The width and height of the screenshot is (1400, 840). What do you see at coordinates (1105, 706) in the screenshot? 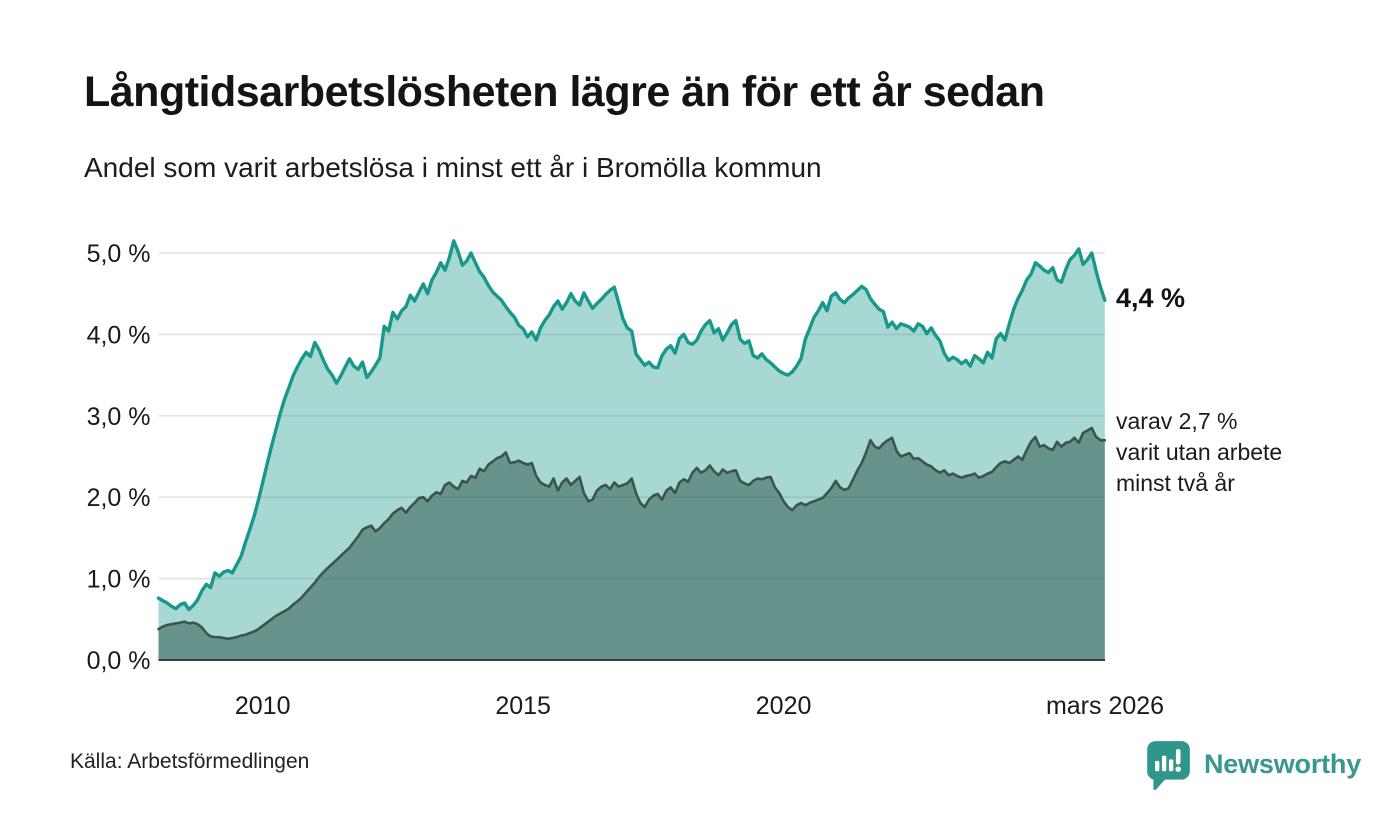
I see `x-tick-label: mars 2026` at bounding box center [1105, 706].